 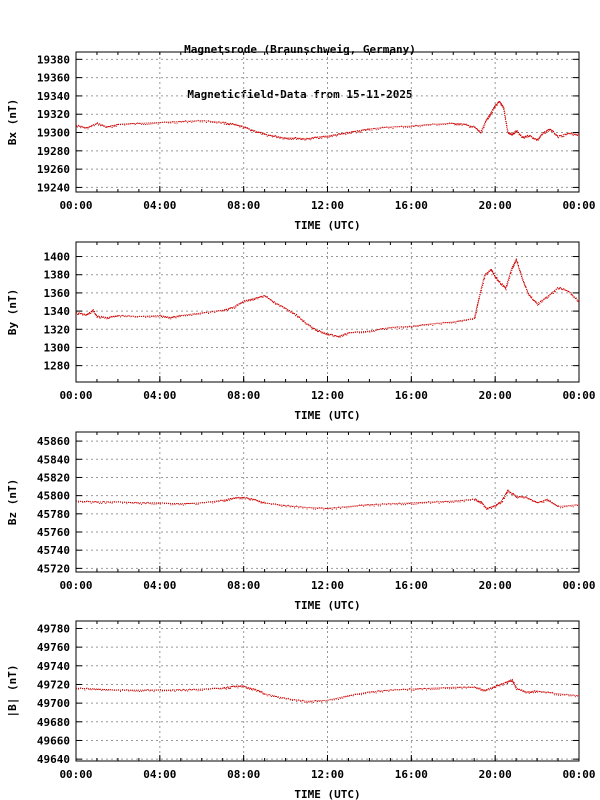 What do you see at coordinates (57, 257) in the screenshot?
I see `y-tick-label: 1400` at bounding box center [57, 257].